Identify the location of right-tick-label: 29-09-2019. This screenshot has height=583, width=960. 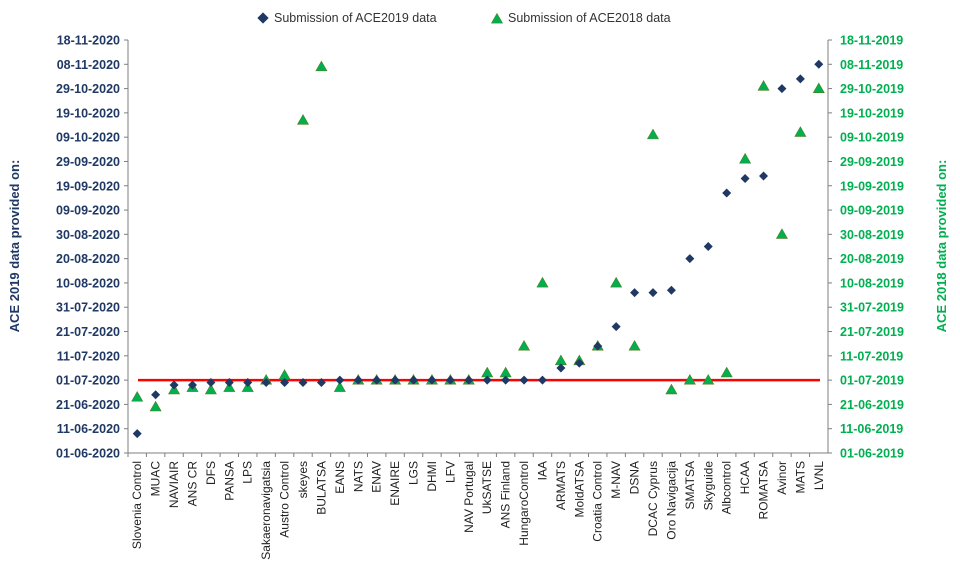
(872, 162).